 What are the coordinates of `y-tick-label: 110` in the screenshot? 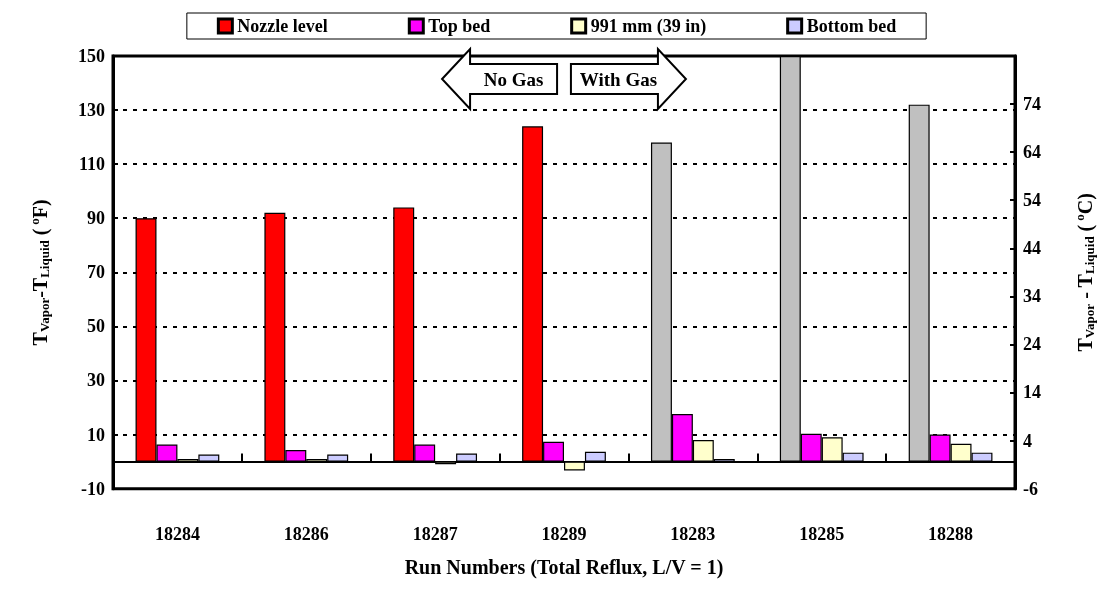 It's located at (91, 164).